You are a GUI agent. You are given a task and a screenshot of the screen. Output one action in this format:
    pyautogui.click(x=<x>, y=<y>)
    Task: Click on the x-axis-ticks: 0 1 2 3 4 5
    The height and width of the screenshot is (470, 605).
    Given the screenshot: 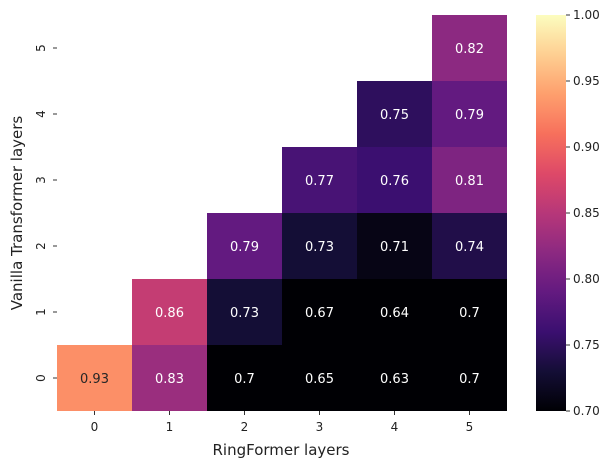 What is the action you would take?
    pyautogui.click(x=282, y=422)
    